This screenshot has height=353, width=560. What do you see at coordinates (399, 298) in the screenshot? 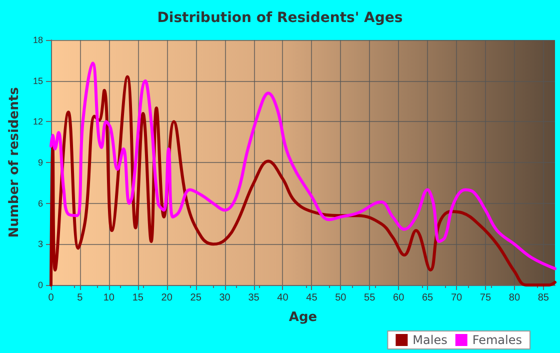
I see `x-tick-label: 60` at bounding box center [399, 298].